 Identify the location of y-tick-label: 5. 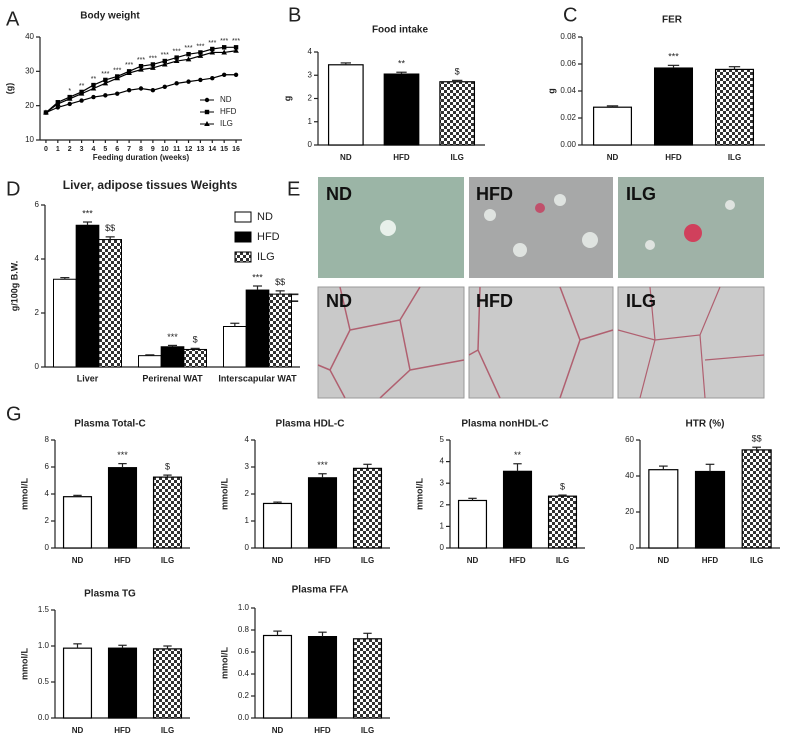
(442, 439).